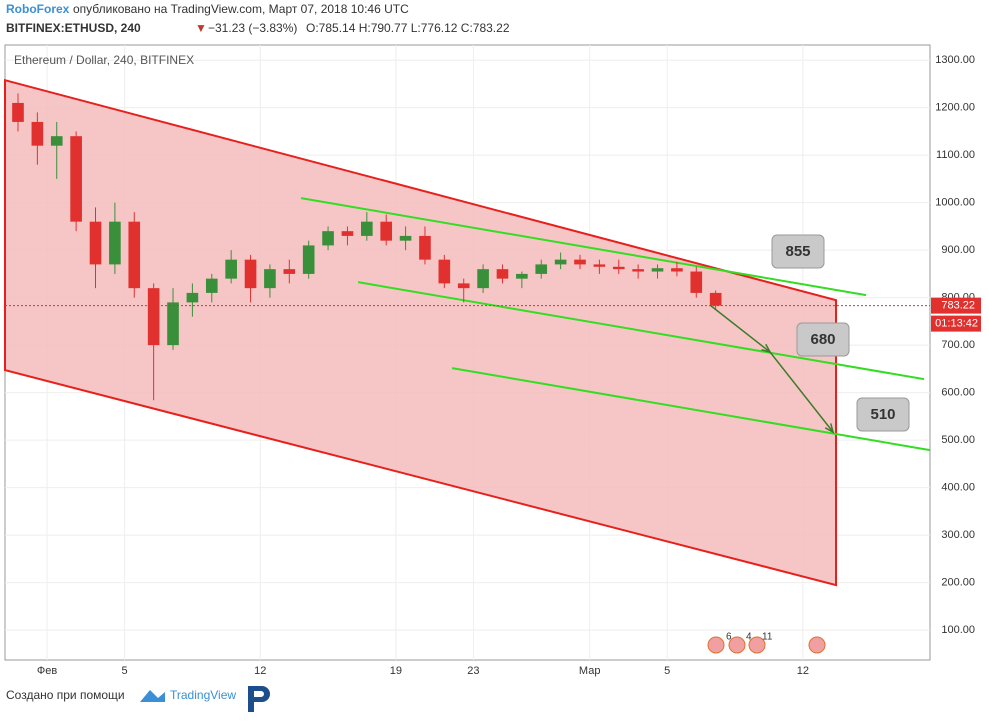  I want to click on x-tick-label: 23, so click(473, 671).